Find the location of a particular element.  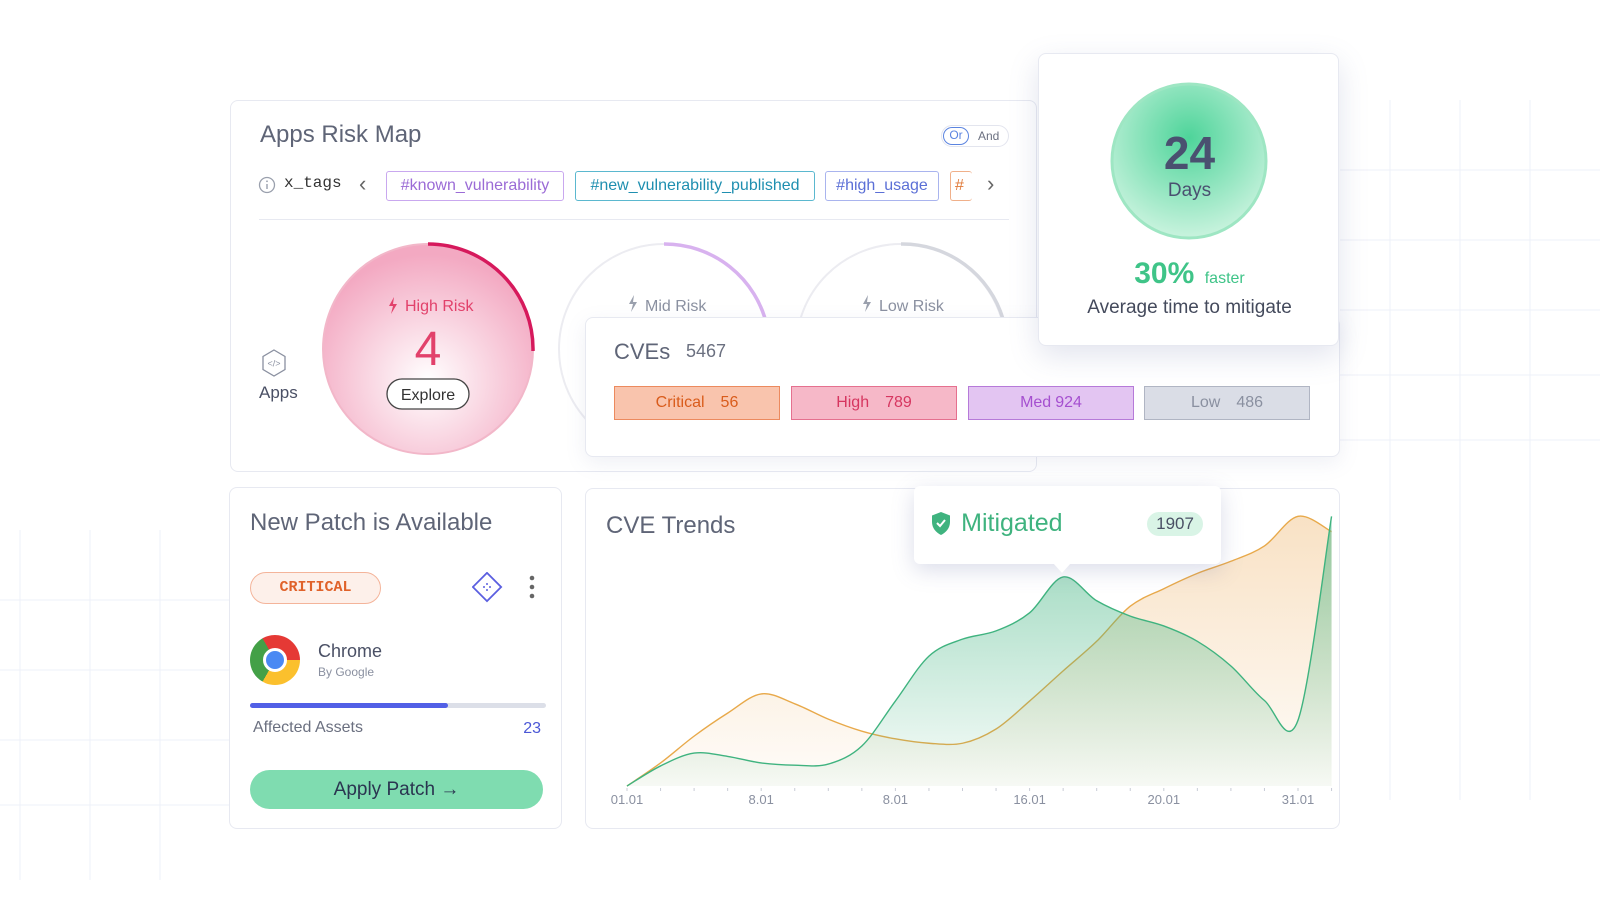

badge-name: High is located at coordinates (853, 402).